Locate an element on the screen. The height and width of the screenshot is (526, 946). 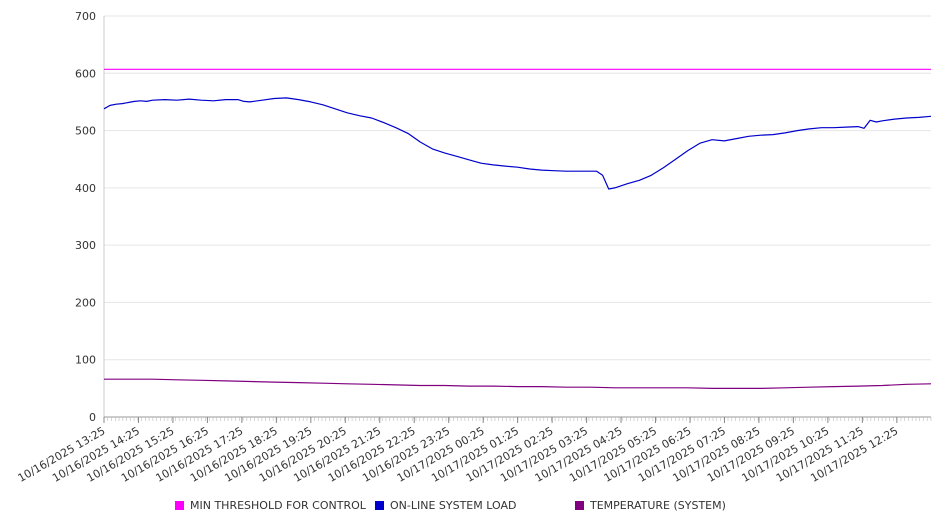
y-tick-label: 100 is located at coordinates (85, 360).